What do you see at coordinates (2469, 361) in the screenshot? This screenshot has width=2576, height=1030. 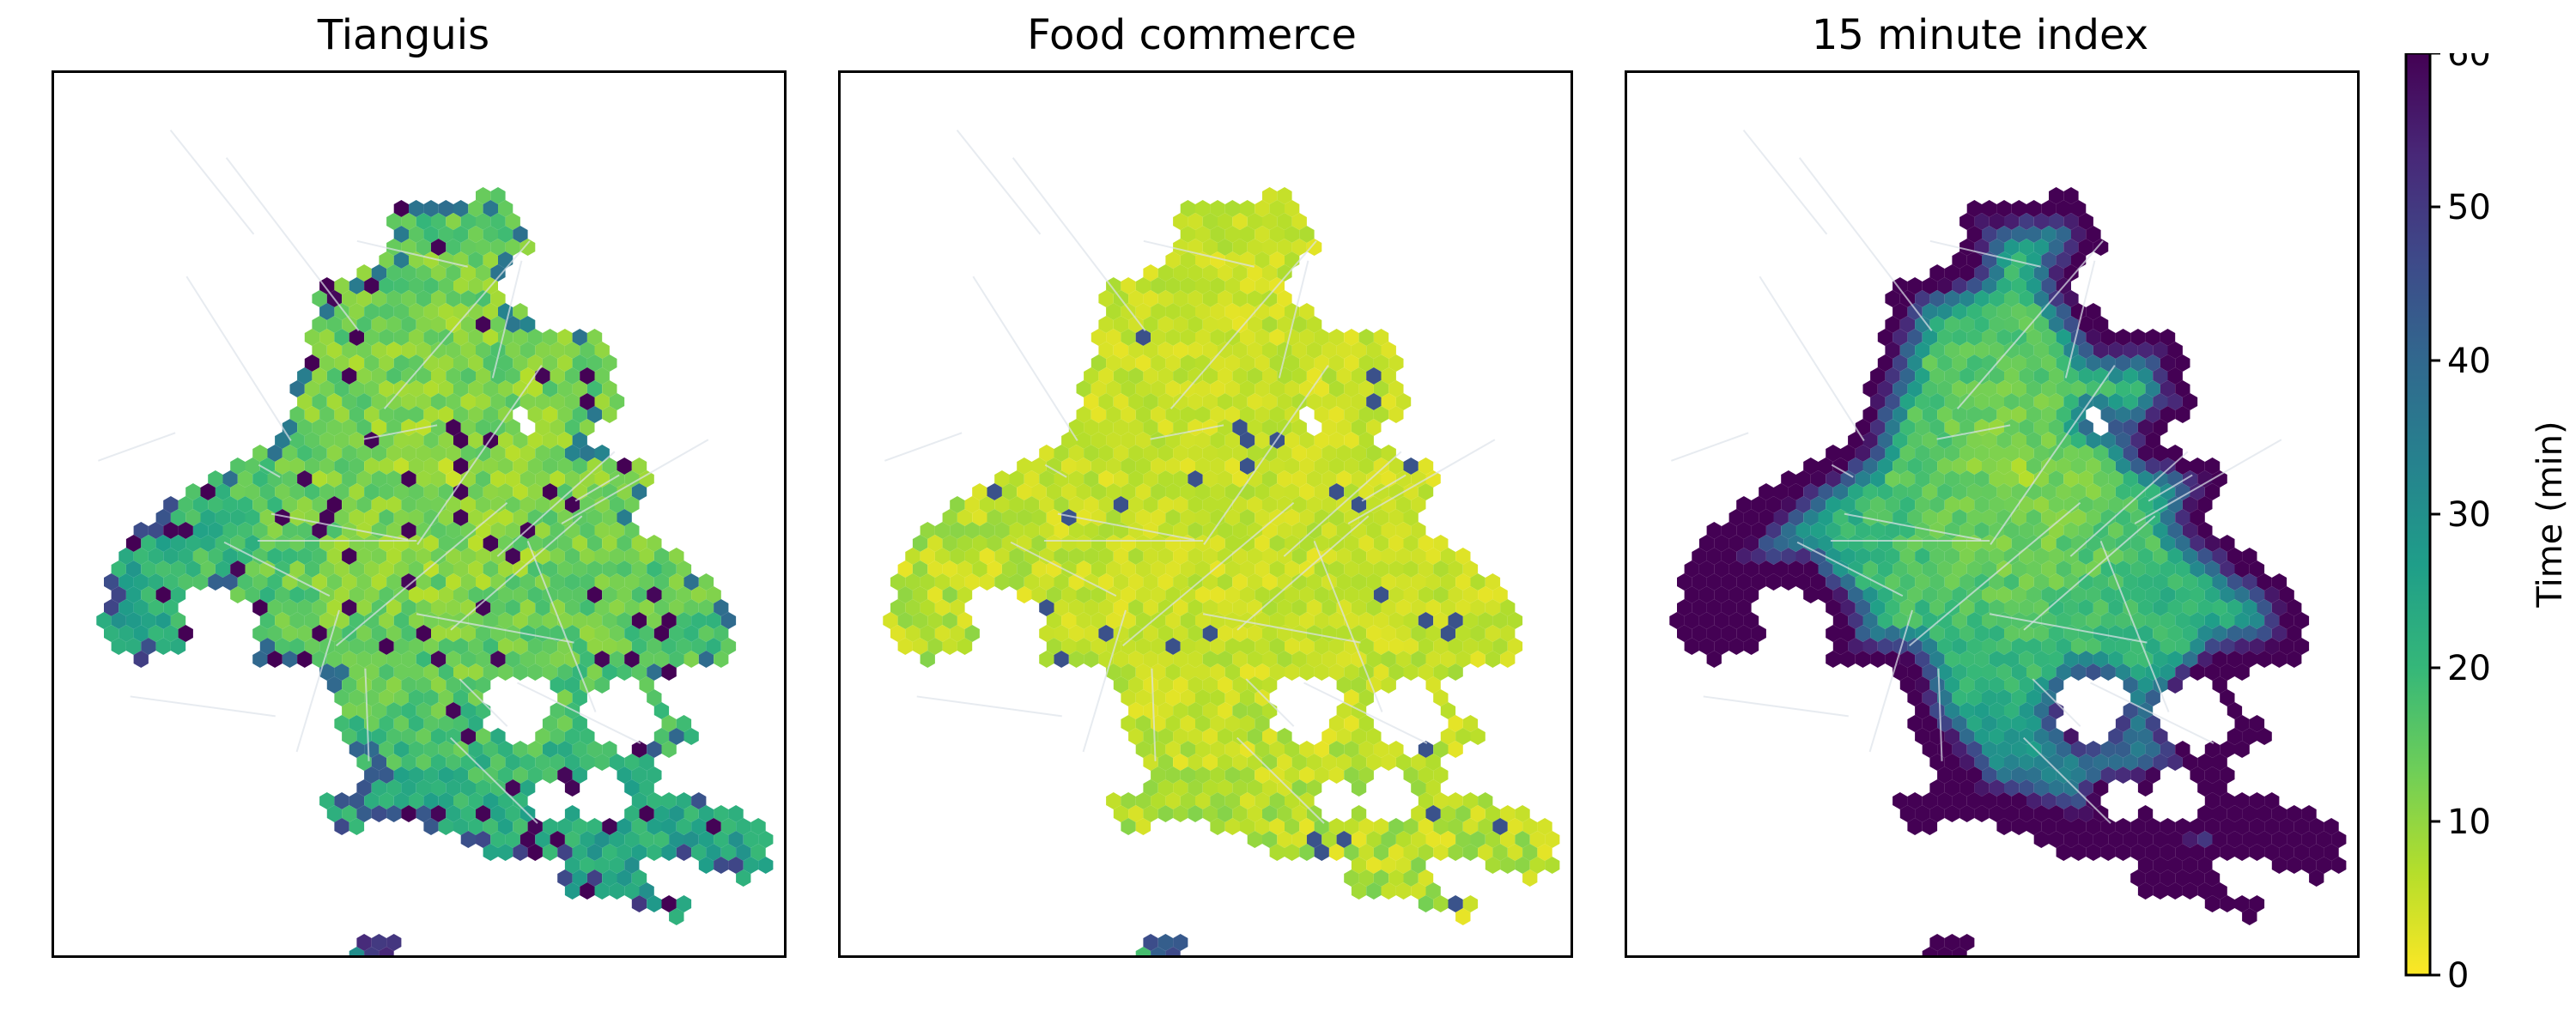 I see `colorbar-tick-label: 40` at bounding box center [2469, 361].